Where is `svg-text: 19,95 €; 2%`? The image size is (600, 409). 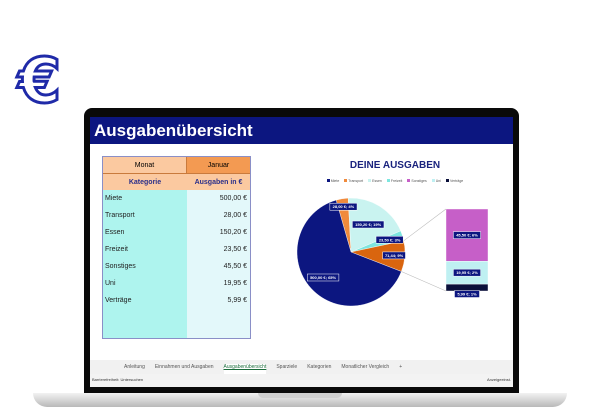 svg-text: 19,95 €; 2% is located at coordinates (467, 272).